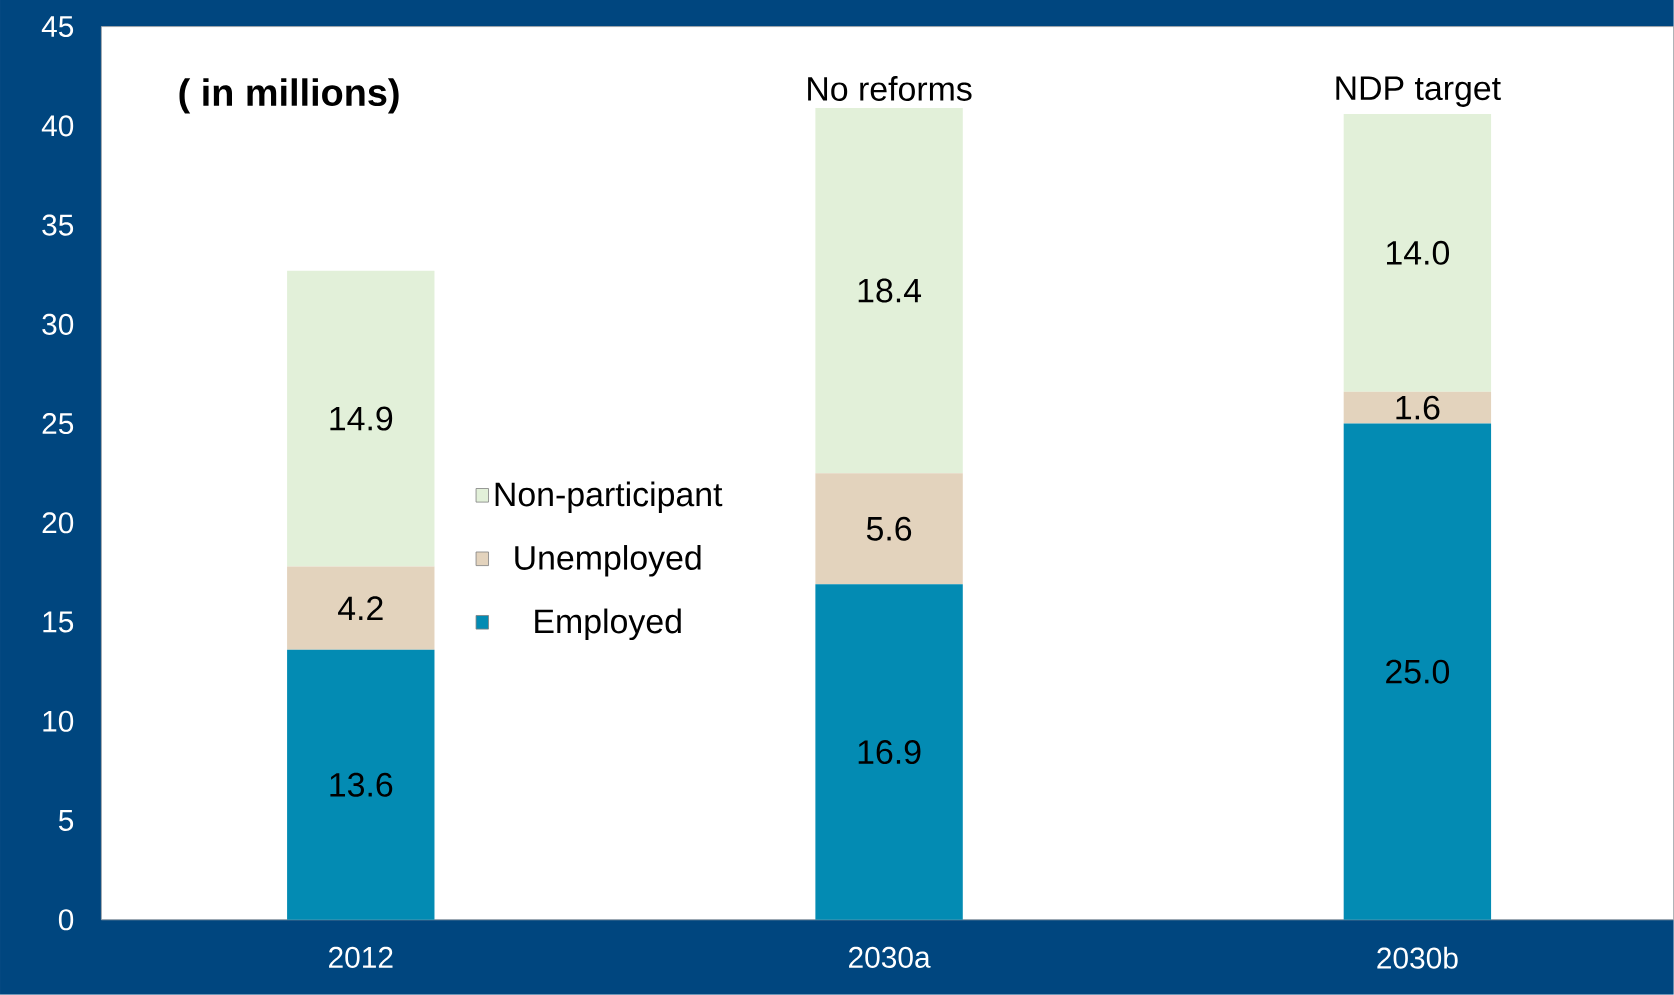  Describe the element at coordinates (608, 624) in the screenshot. I see `legend-label: Employed` at that location.